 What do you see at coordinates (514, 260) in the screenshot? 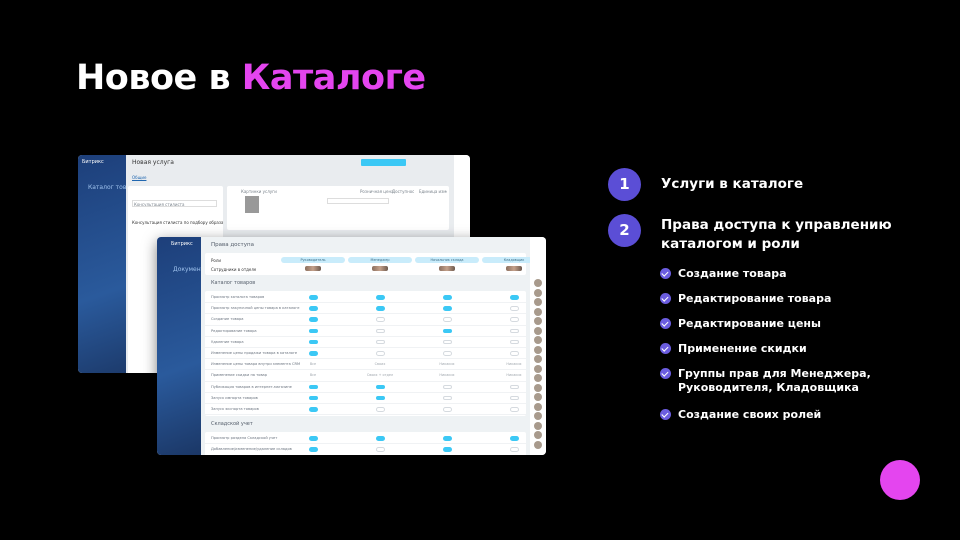
I see `role-header: Кладовщик` at bounding box center [514, 260].